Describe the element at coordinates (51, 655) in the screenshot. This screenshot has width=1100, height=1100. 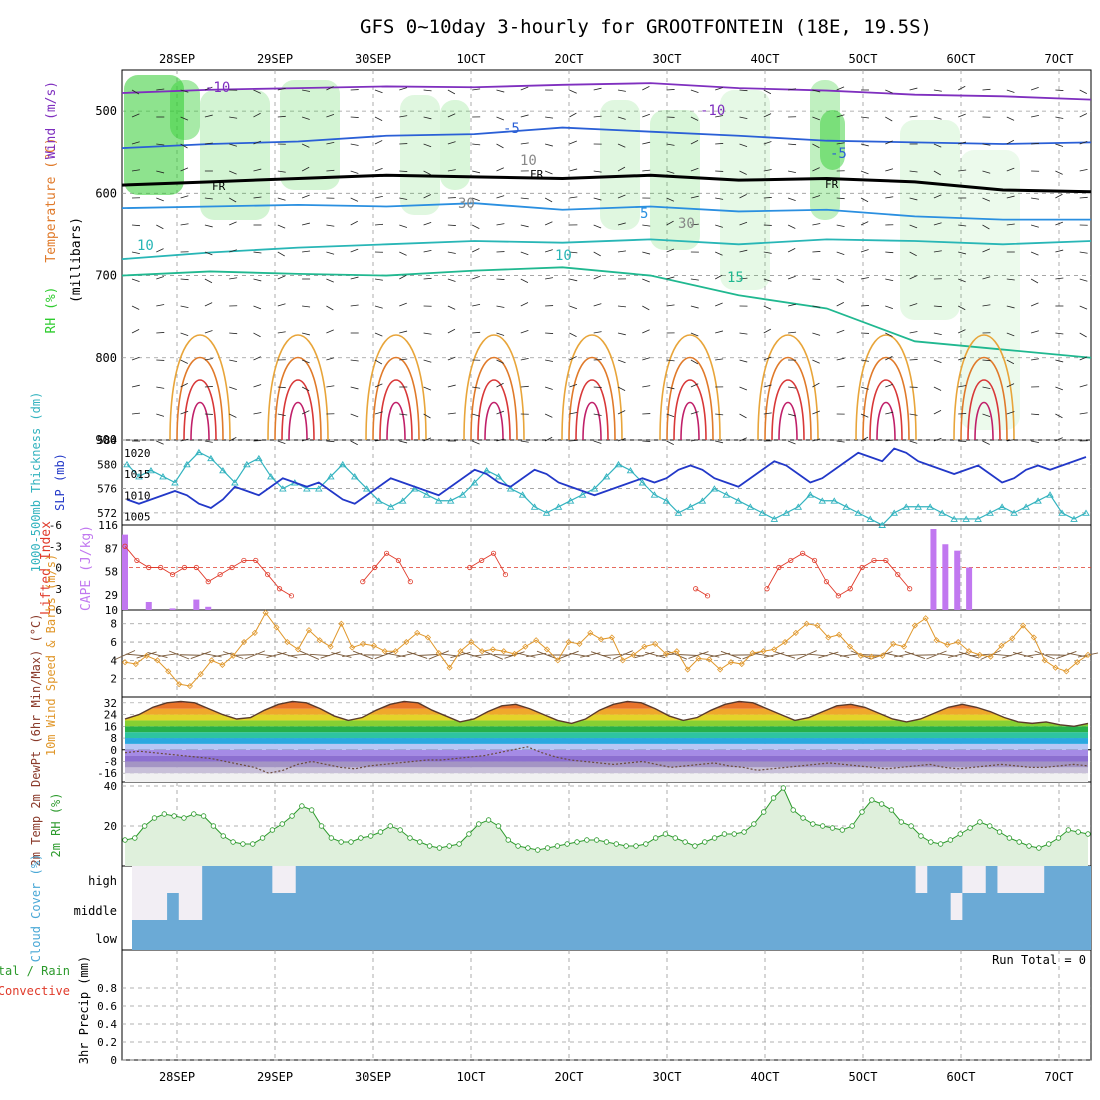
I see `wind-ylabel: 10m Wind Speed & Barbs (m/s)` at that location.